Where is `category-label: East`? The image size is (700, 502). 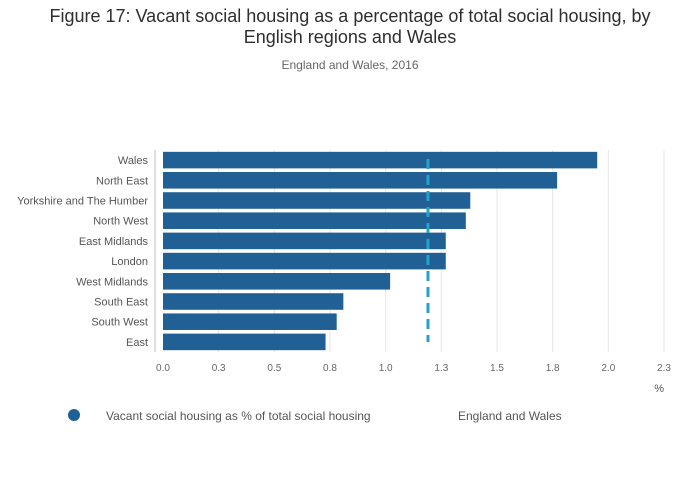 category-label: East is located at coordinates (137, 343).